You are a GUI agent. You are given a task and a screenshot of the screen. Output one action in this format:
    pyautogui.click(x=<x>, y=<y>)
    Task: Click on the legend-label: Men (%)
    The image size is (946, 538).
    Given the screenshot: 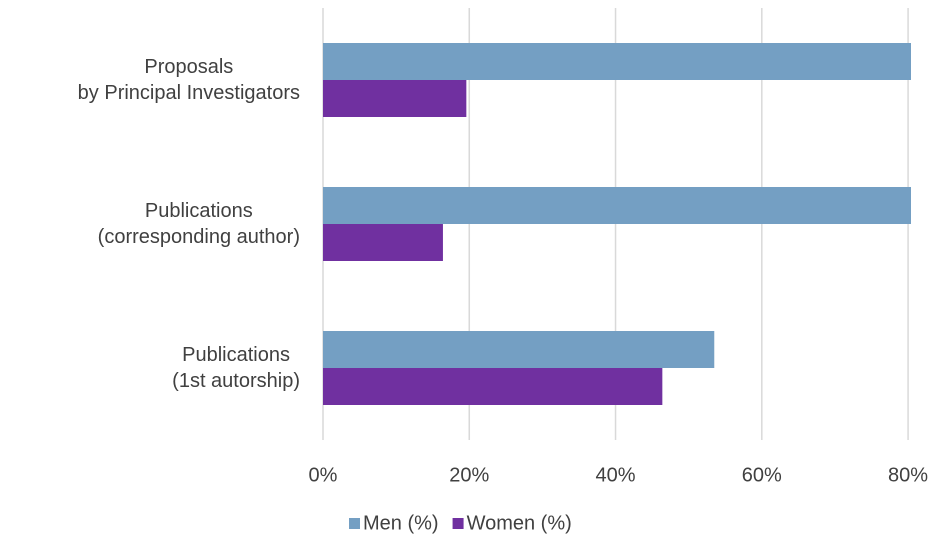 What is the action you would take?
    pyautogui.click(x=401, y=523)
    